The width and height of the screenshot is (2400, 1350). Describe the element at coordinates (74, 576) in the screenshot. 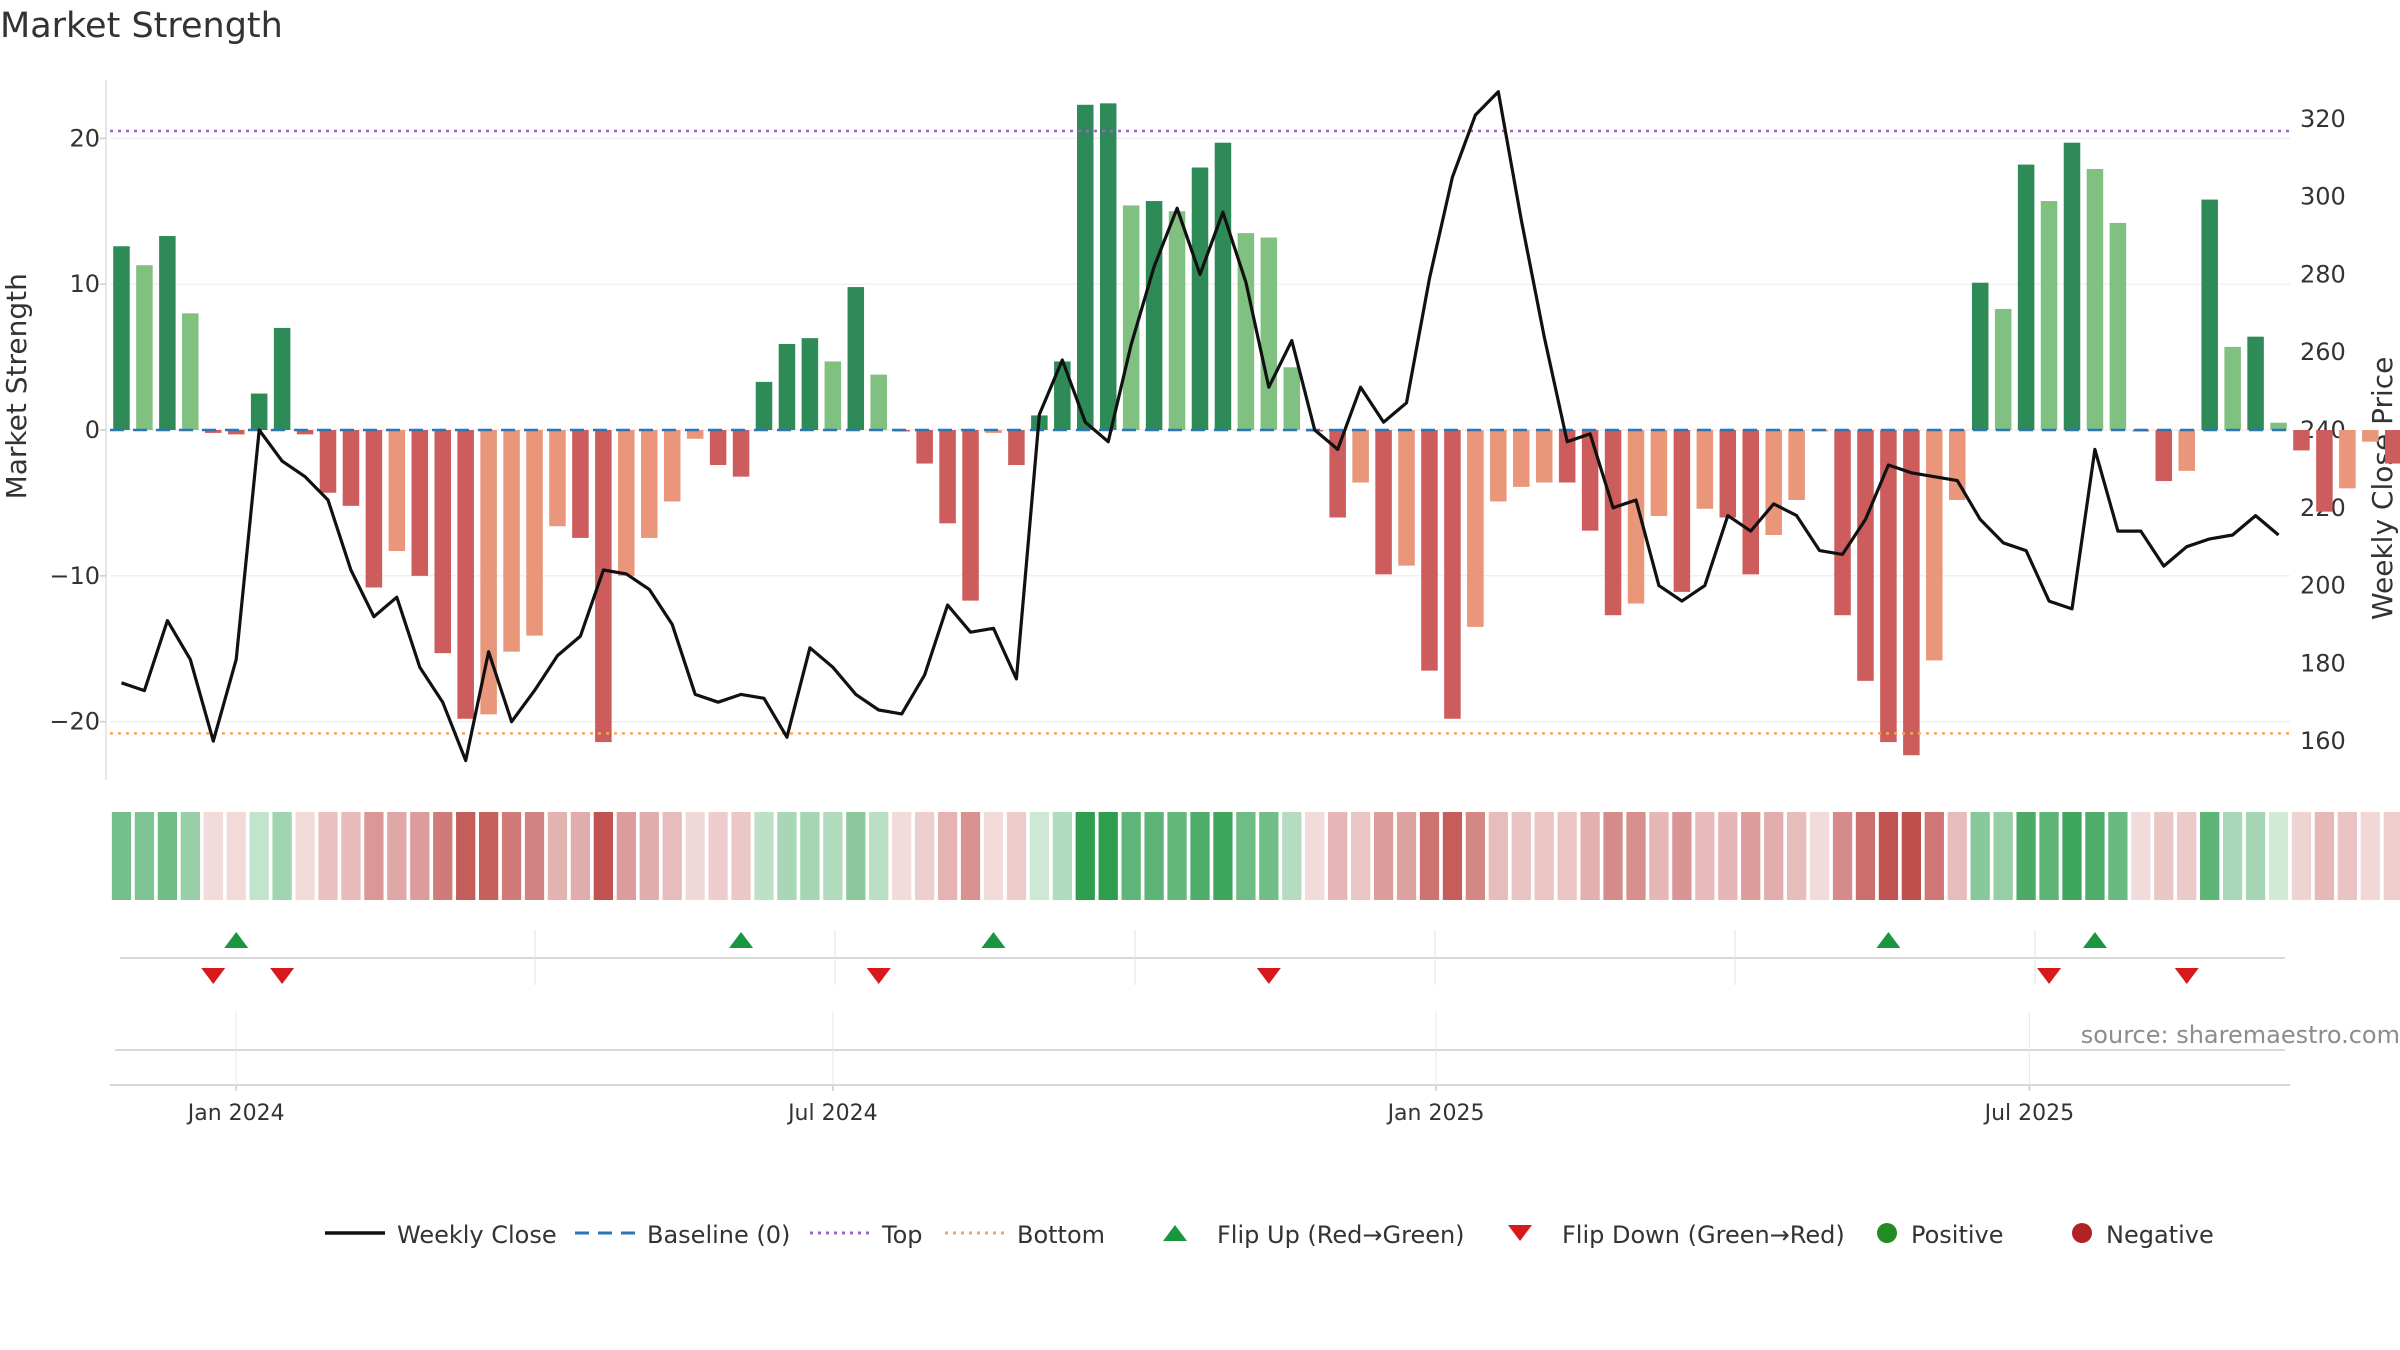

I see `y-left-tick-label: −10` at that location.